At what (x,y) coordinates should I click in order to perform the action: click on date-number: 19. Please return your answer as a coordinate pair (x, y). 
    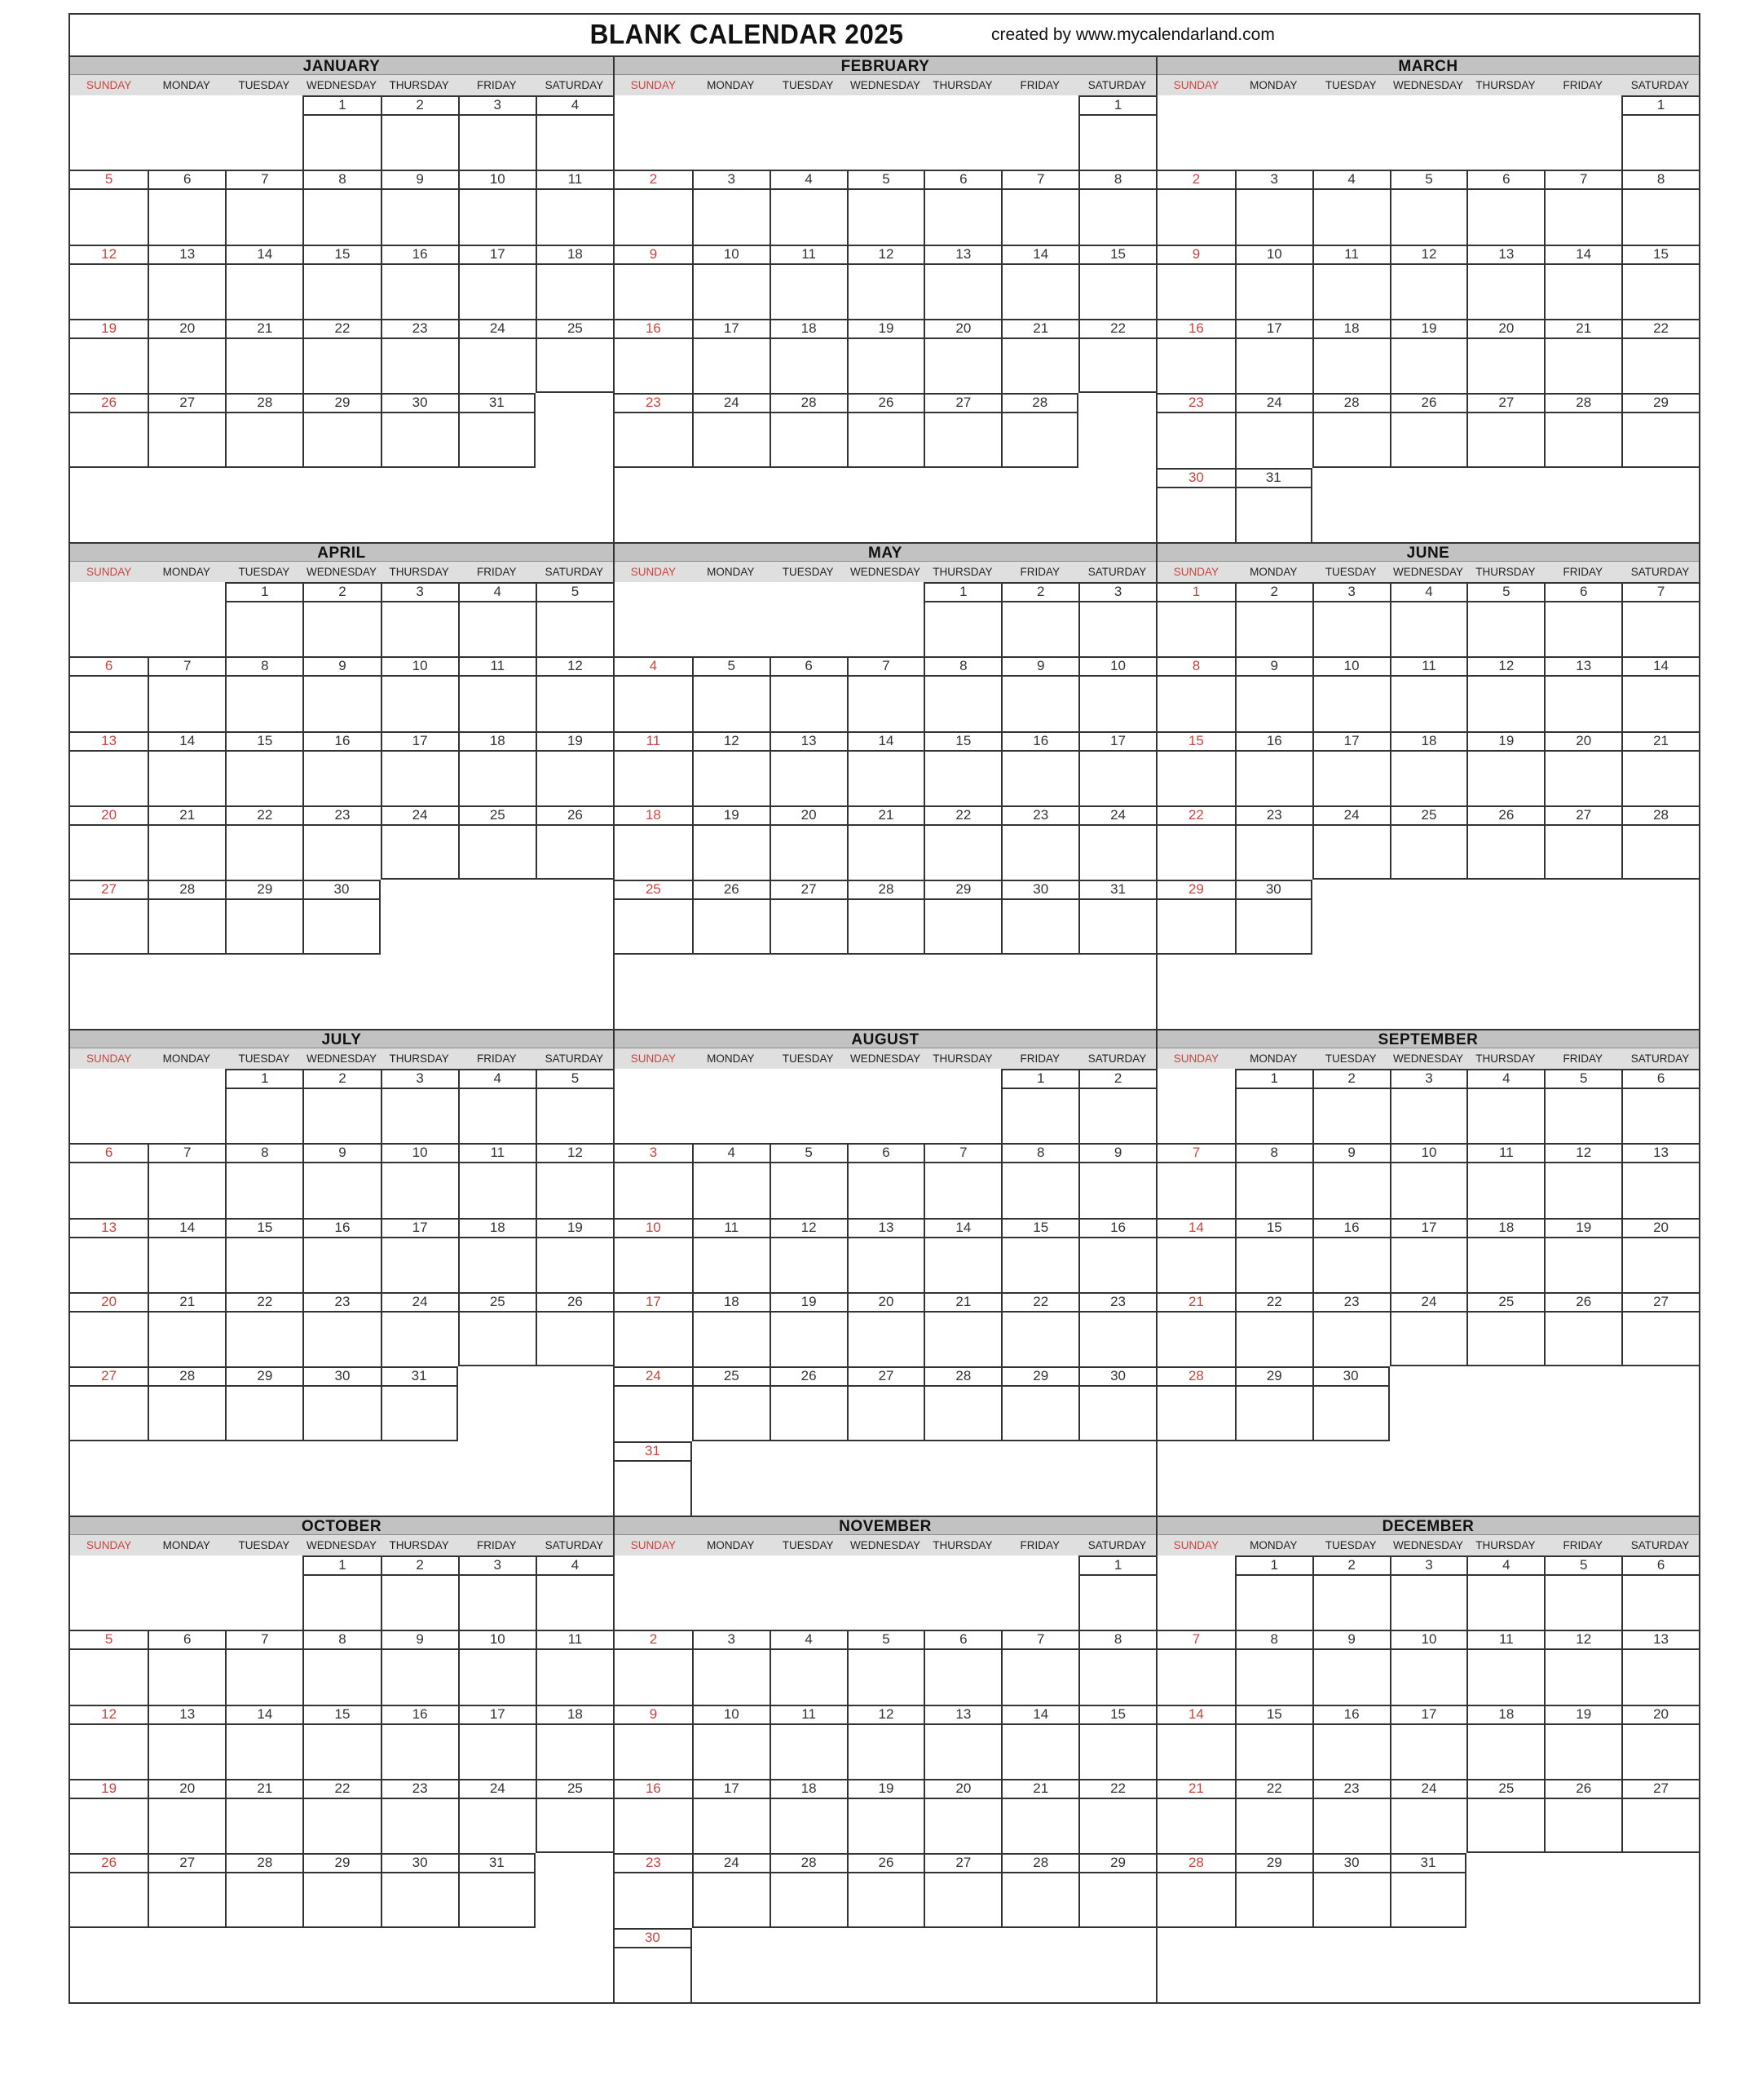
    Looking at the image, I should click on (1429, 329).